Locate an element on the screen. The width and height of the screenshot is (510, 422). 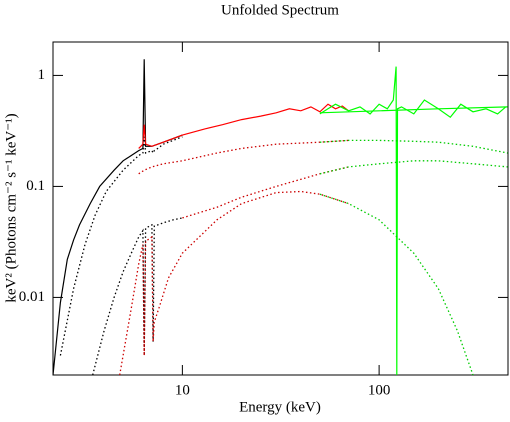
y-tick-label: 1 is located at coordinates (42, 75).